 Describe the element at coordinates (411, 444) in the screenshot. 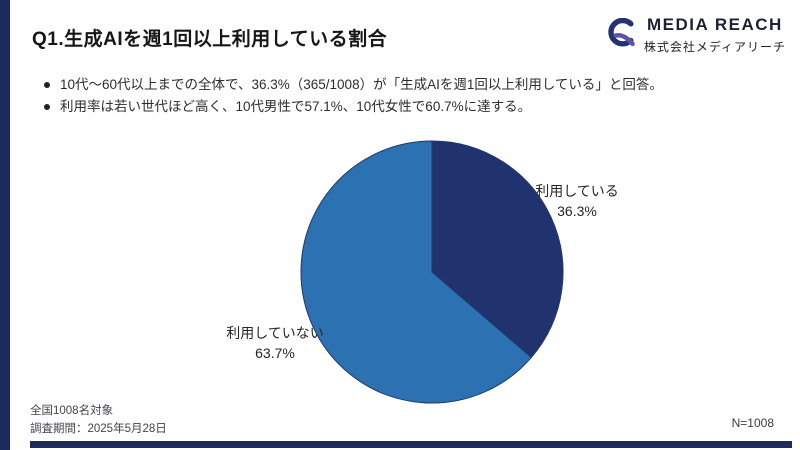

I see `bottom-accent-bar` at that location.